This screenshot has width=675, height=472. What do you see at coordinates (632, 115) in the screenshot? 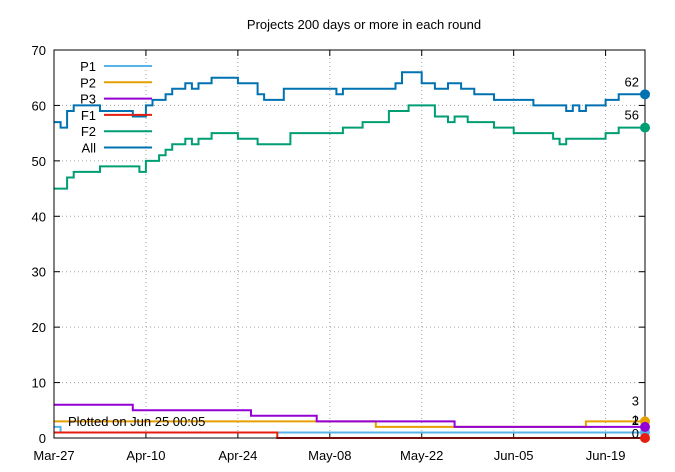
I see `end-label-f2: 56` at bounding box center [632, 115].